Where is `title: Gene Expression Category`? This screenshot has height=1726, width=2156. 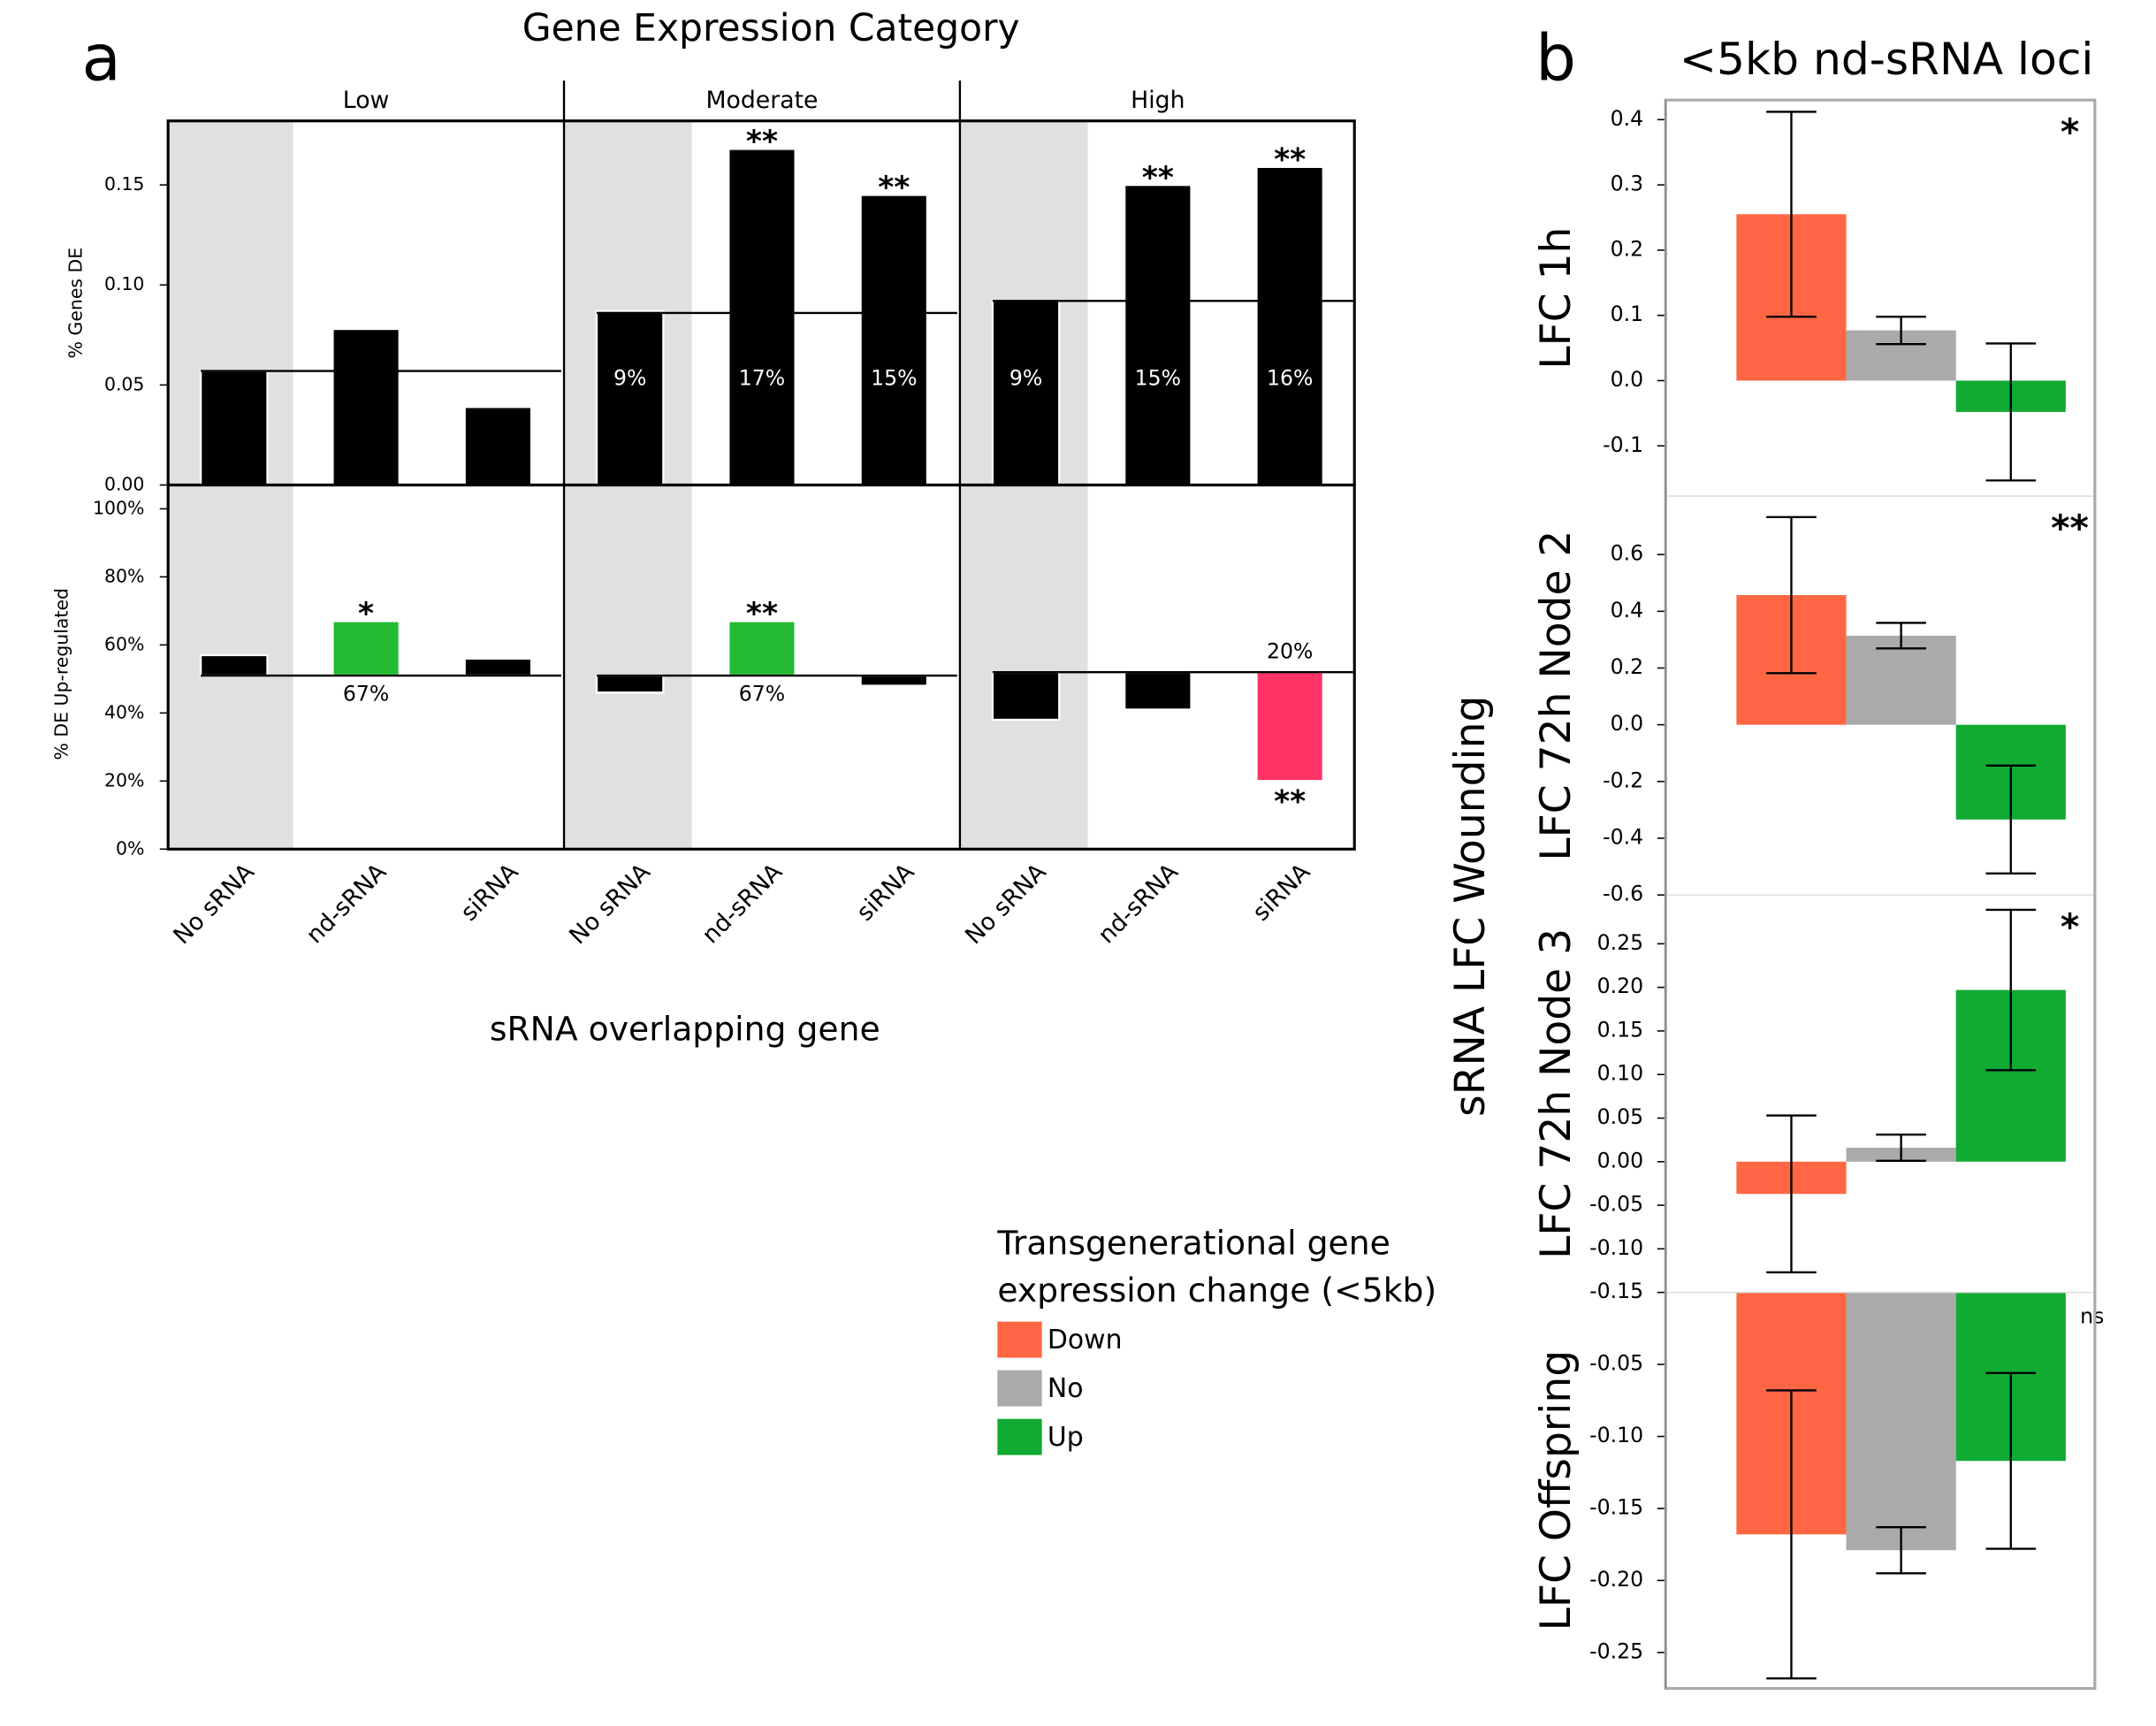 title: Gene Expression Category is located at coordinates (771, 28).